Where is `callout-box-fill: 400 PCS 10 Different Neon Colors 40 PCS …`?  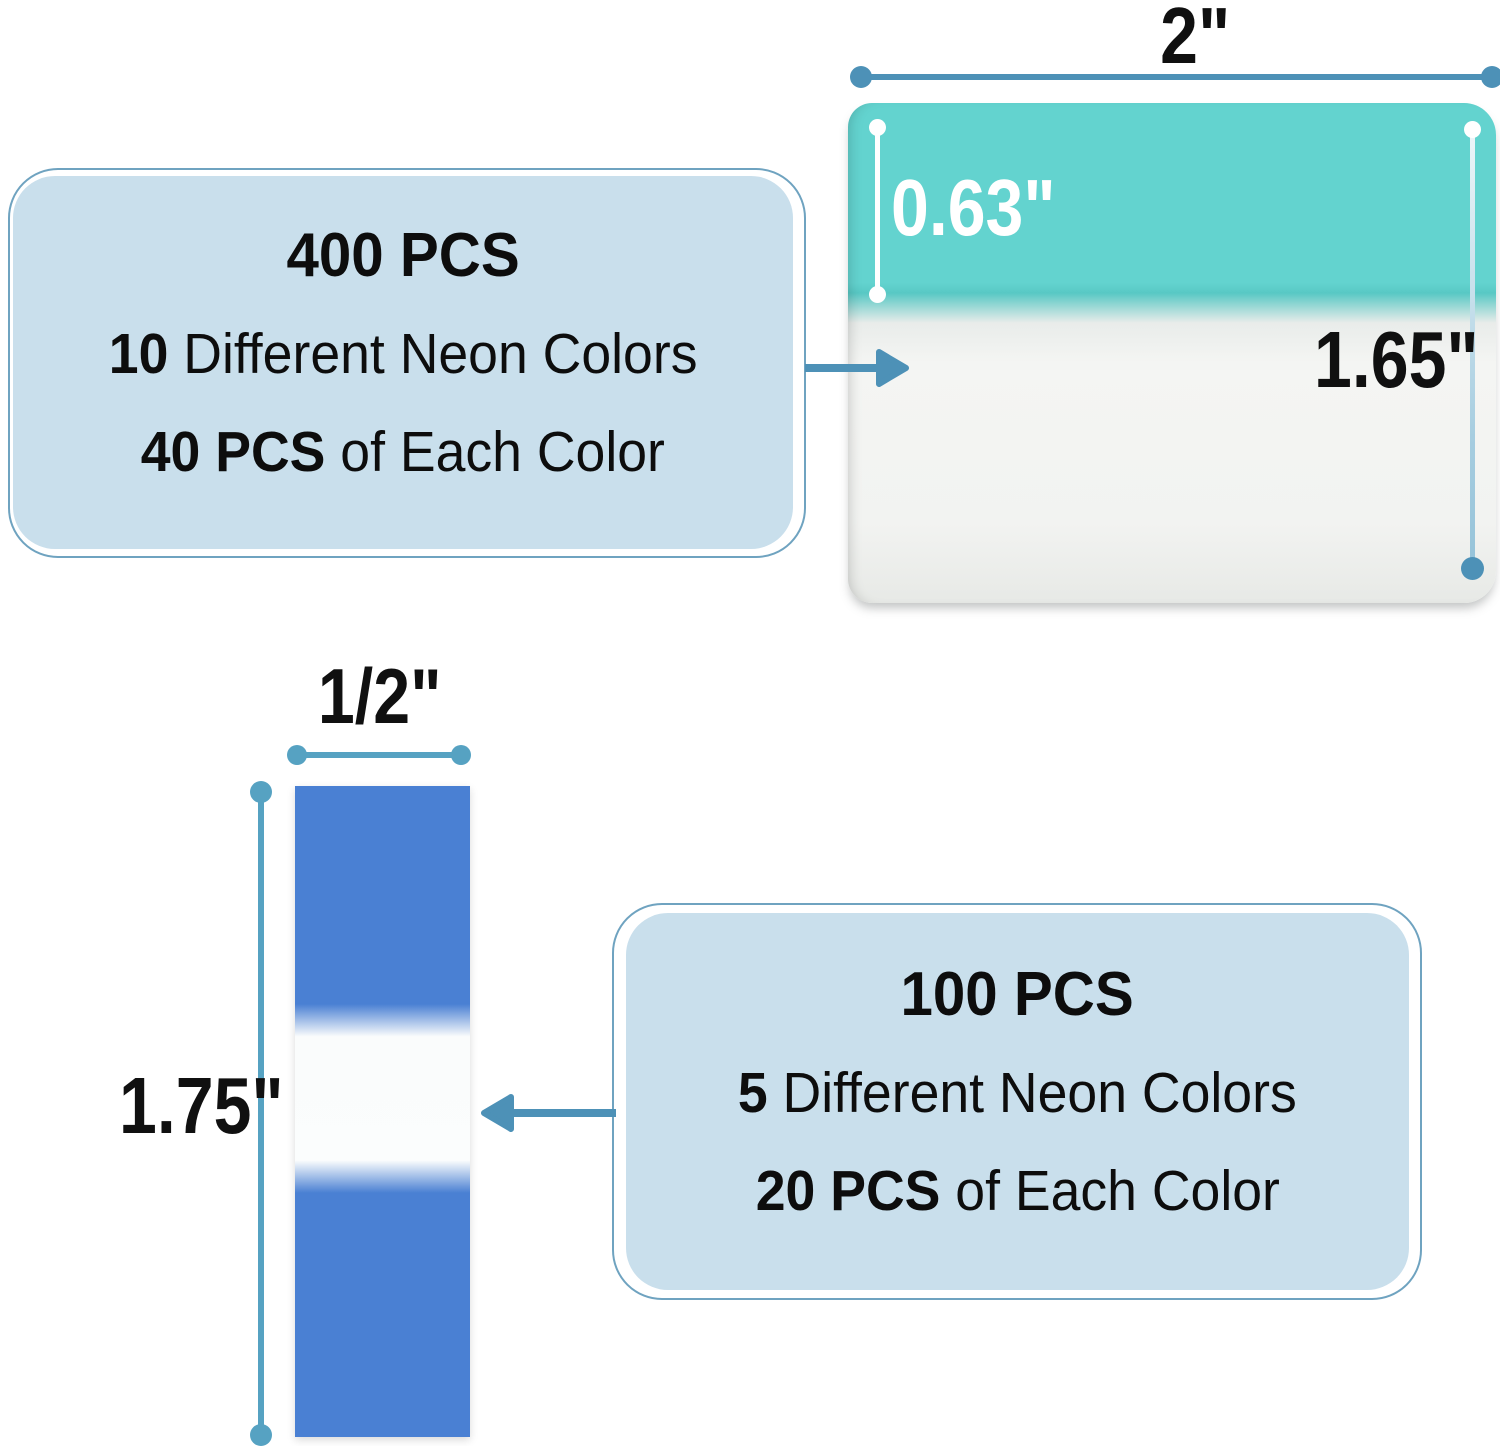
callout-box-fill: 400 PCS 10 Different Neon Colors 40 PCS … is located at coordinates (403, 362).